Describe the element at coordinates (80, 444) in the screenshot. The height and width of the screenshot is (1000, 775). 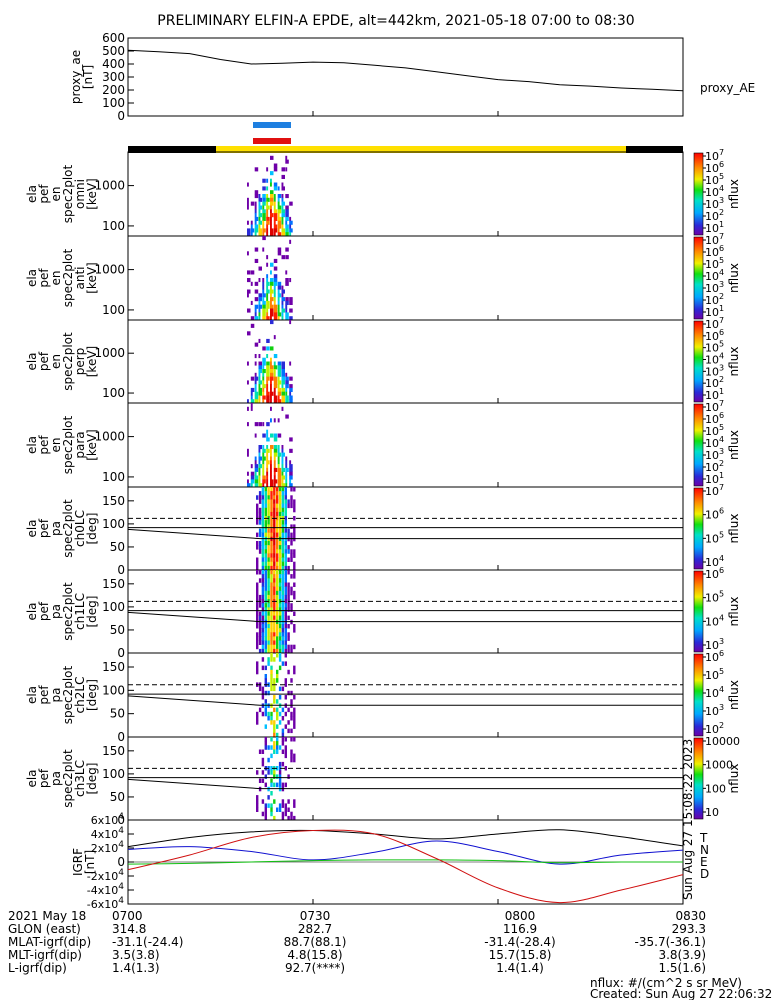
I see `panel-ylabel-line: para` at that location.